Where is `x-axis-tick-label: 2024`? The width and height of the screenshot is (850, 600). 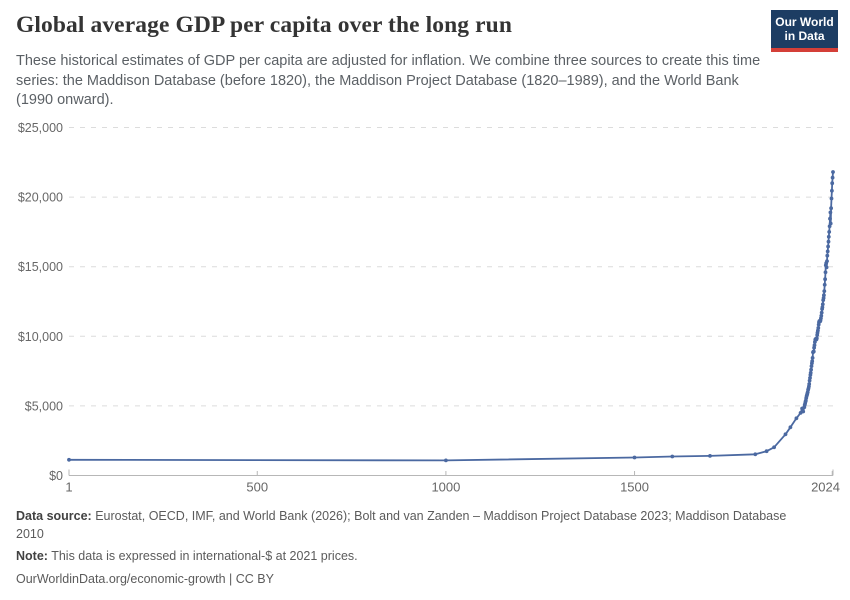 x-axis-tick-label: 2024 is located at coordinates (825, 487).